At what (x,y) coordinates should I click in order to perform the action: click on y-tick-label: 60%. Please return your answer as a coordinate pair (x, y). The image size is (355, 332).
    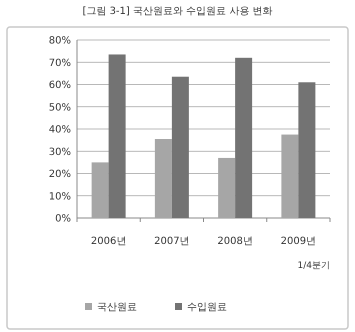
    Looking at the image, I should click on (59, 85).